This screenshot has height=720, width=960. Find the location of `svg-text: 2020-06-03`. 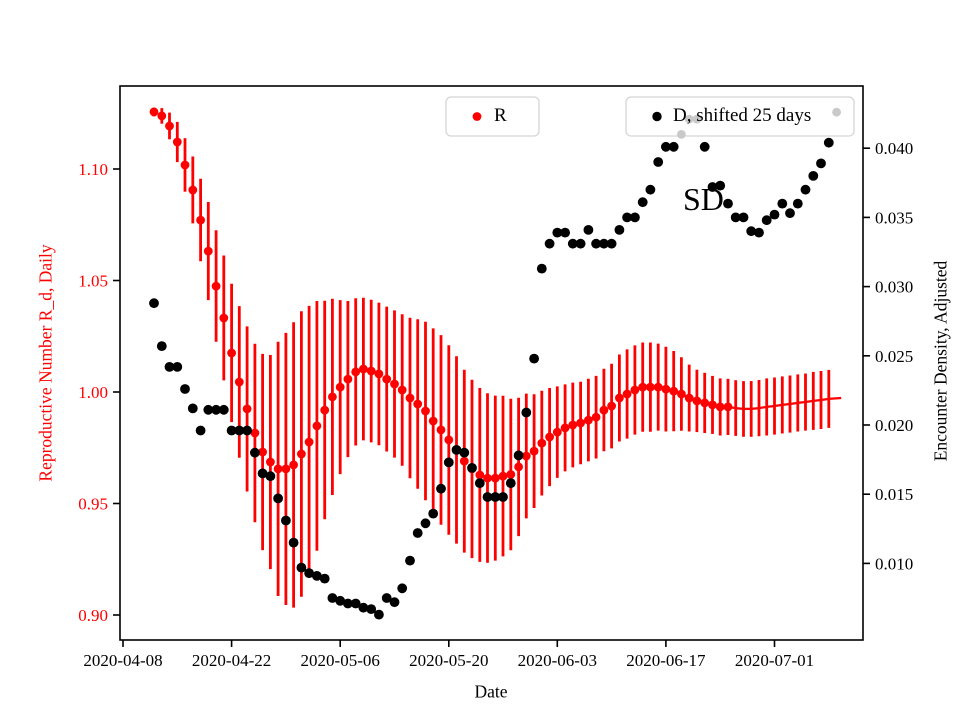

svg-text: 2020-06-03 is located at coordinates (557, 660).